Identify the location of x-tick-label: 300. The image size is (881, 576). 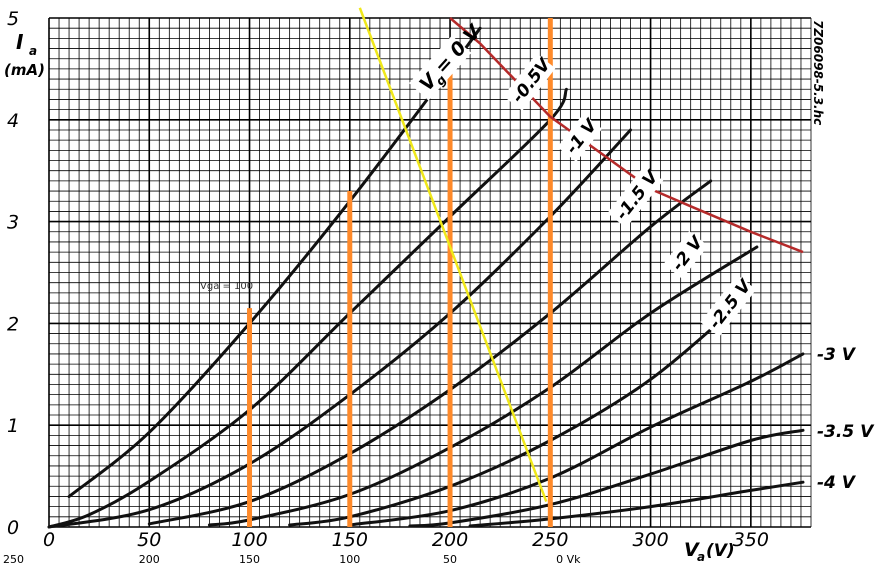
(650, 540).